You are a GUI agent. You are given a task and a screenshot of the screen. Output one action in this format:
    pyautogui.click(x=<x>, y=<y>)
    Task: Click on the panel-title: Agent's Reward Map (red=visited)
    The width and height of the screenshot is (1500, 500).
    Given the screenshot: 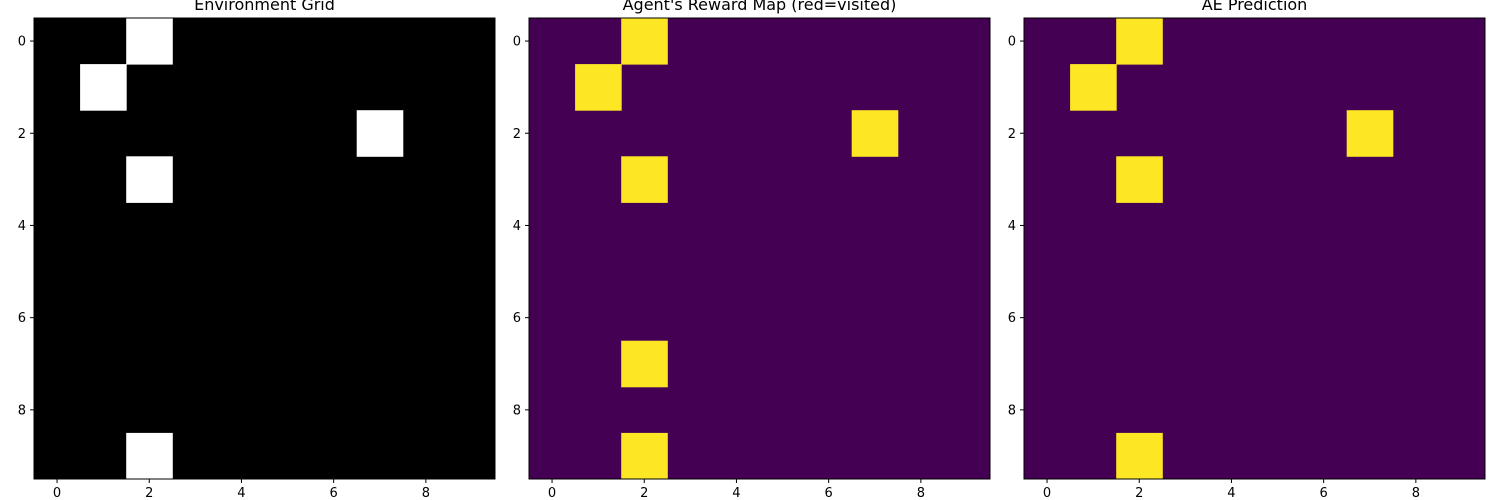 What is the action you would take?
    pyautogui.click(x=760, y=7)
    